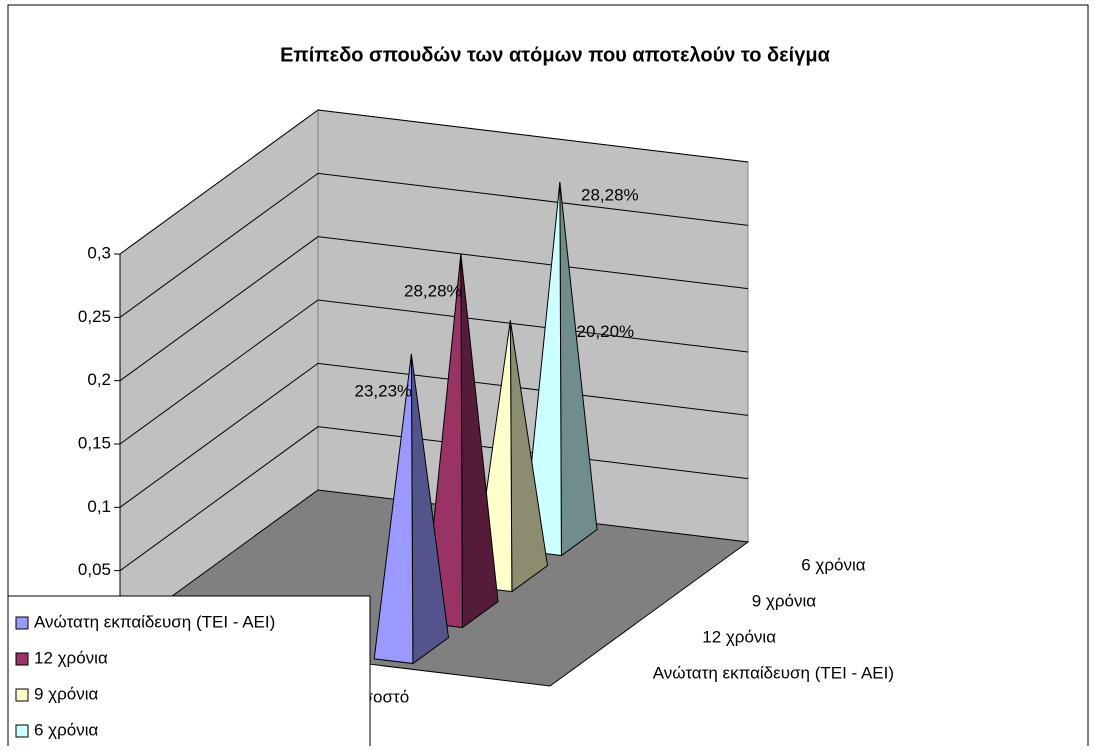 The image size is (1095, 751). I want to click on legend-label: 9 χρόνια, so click(66, 693).